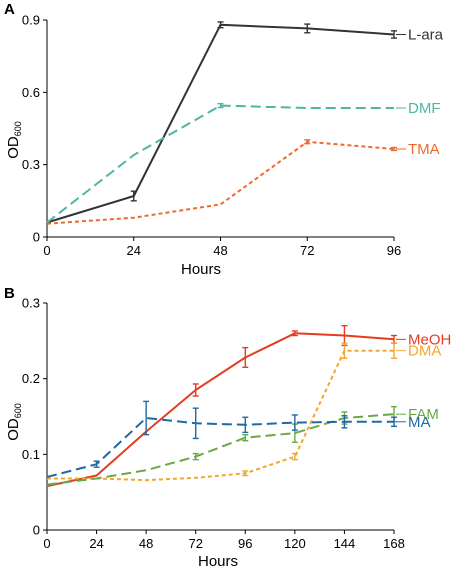  What do you see at coordinates (295, 543) in the screenshot?
I see `panel-b-x-tick-label: 120` at bounding box center [295, 543].